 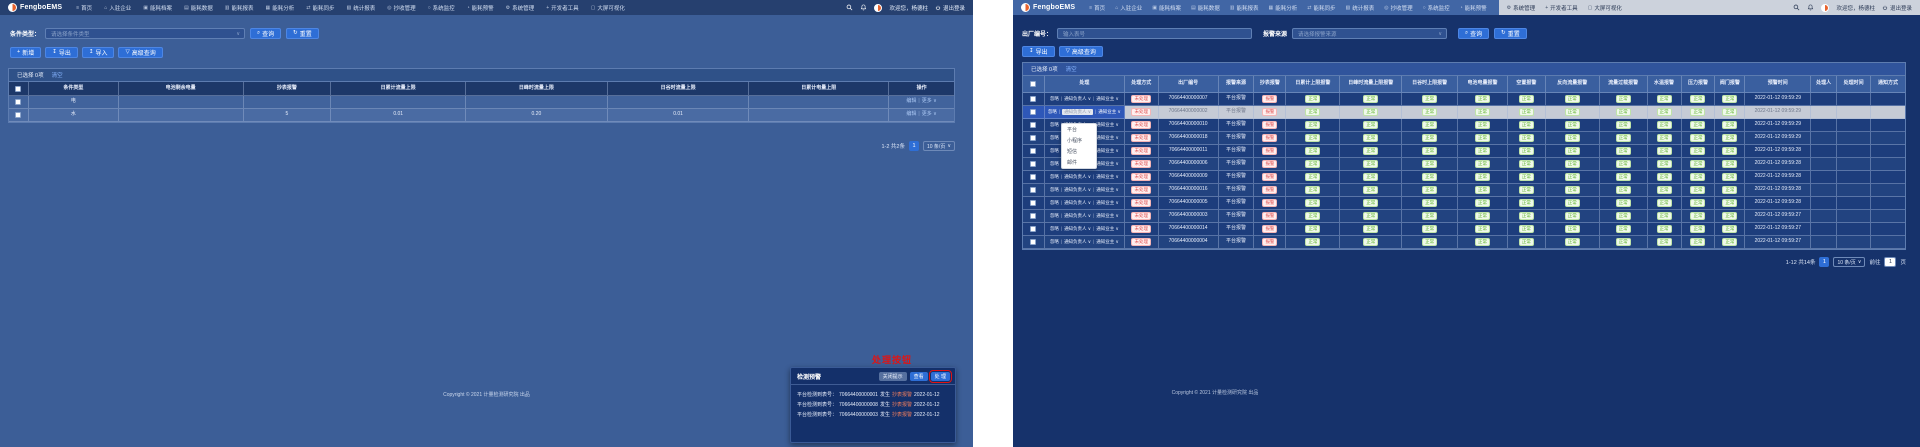 I want to click on alarm-source-select: 请选择报警来源 ∨, so click(x=1370, y=33).